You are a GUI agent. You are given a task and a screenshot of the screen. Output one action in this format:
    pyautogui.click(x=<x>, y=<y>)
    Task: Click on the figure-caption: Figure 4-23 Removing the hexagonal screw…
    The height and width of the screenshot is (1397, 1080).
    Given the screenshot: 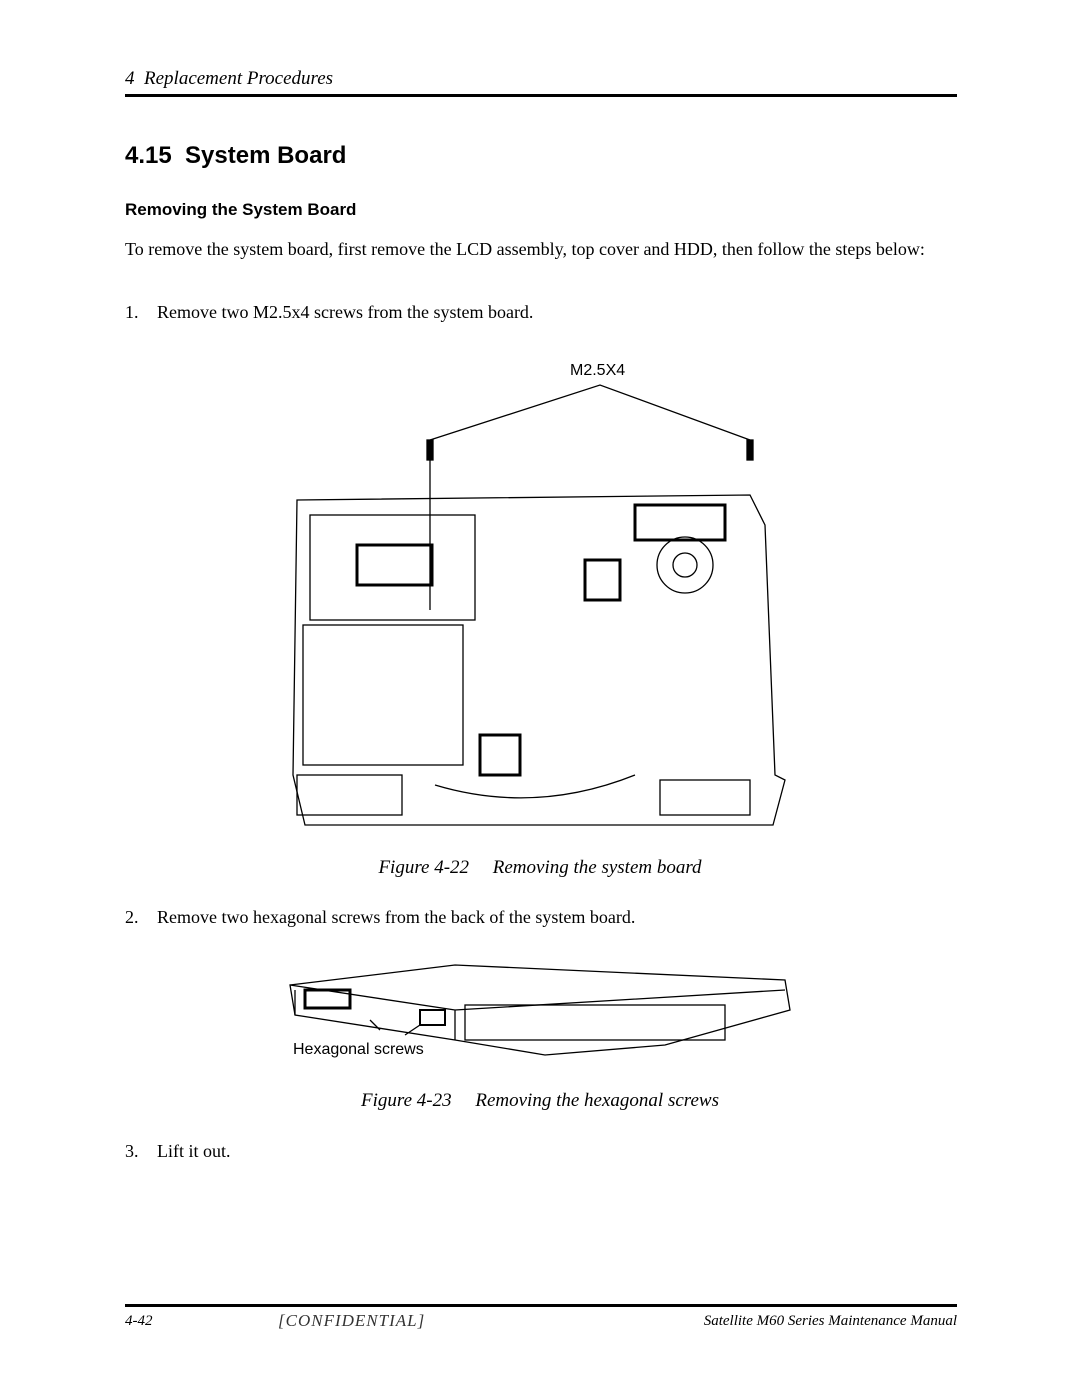 What is the action you would take?
    pyautogui.click(x=540, y=1100)
    